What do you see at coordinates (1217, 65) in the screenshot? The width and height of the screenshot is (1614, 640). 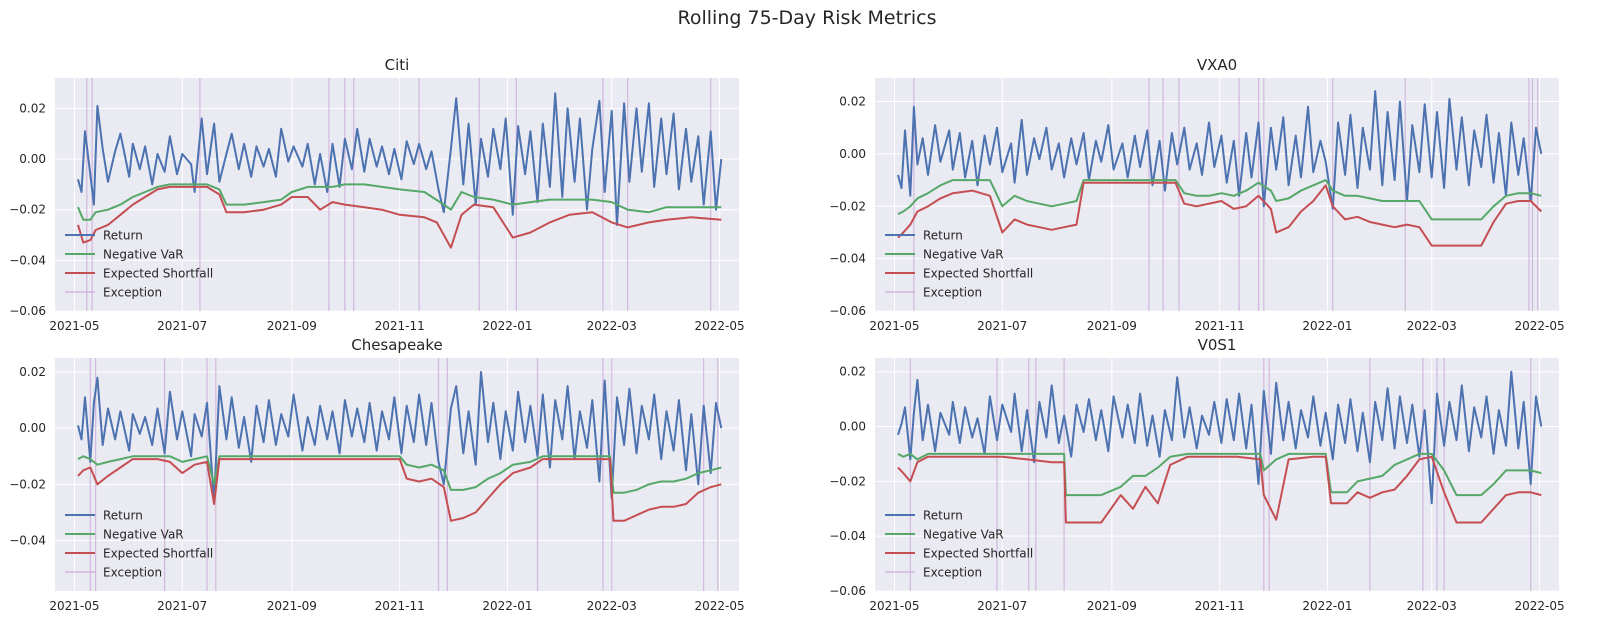 I see `subplot-title: VXA0` at bounding box center [1217, 65].